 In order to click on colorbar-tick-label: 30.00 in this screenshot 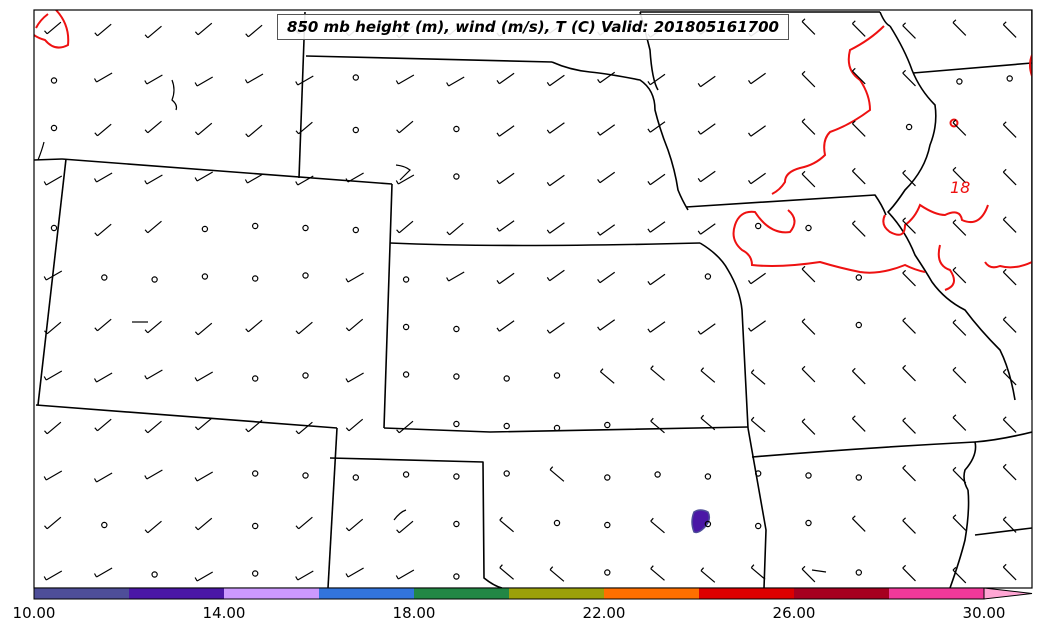, I will do `click(984, 613)`.